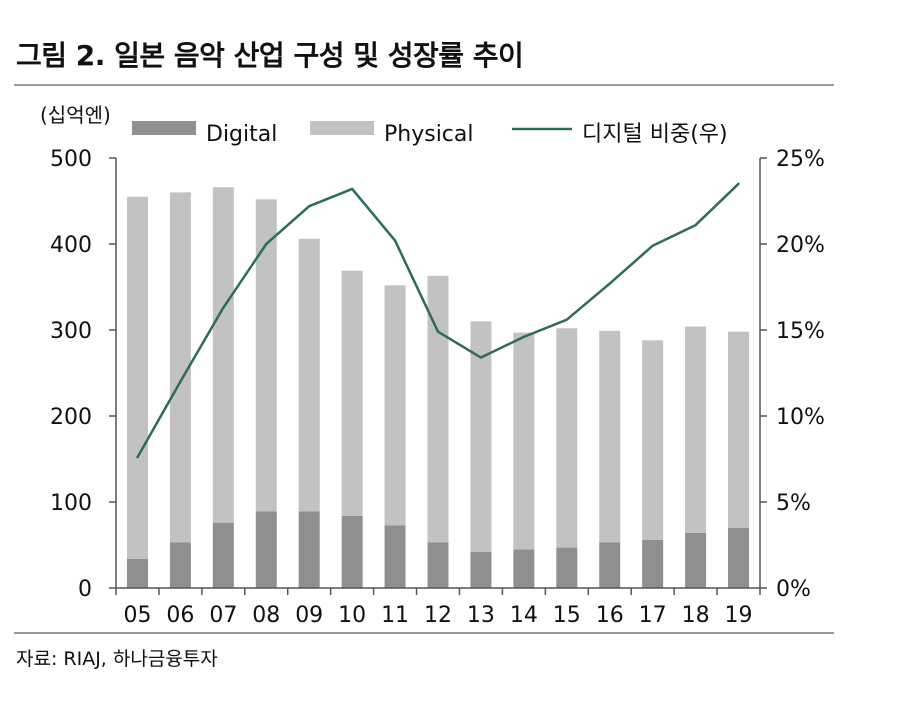 Image resolution: width=900 pixels, height=704 pixels. Describe the element at coordinates (137, 615) in the screenshot. I see `x-tick-label: 05` at that location.